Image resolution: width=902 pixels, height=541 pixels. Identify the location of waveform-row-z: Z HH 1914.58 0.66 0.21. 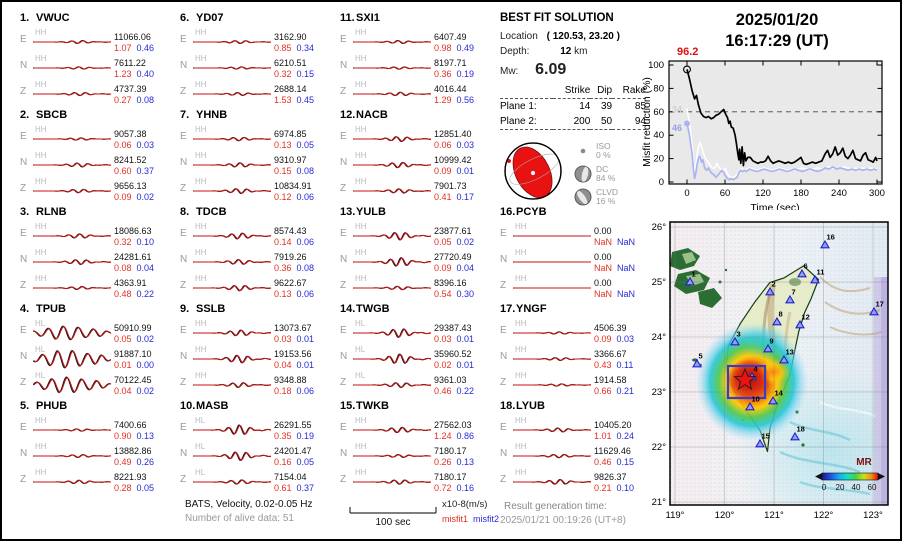
(577, 383).